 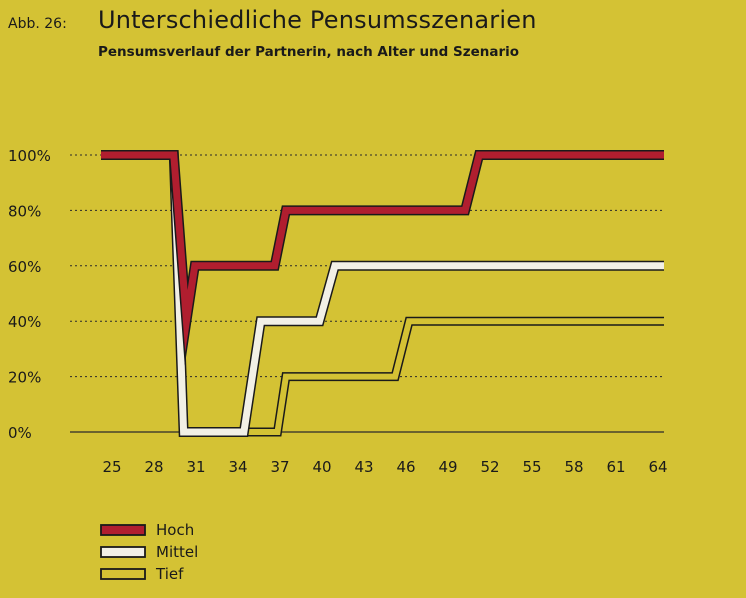 I want to click on legend-label-mittel: Mittel, so click(x=177, y=552).